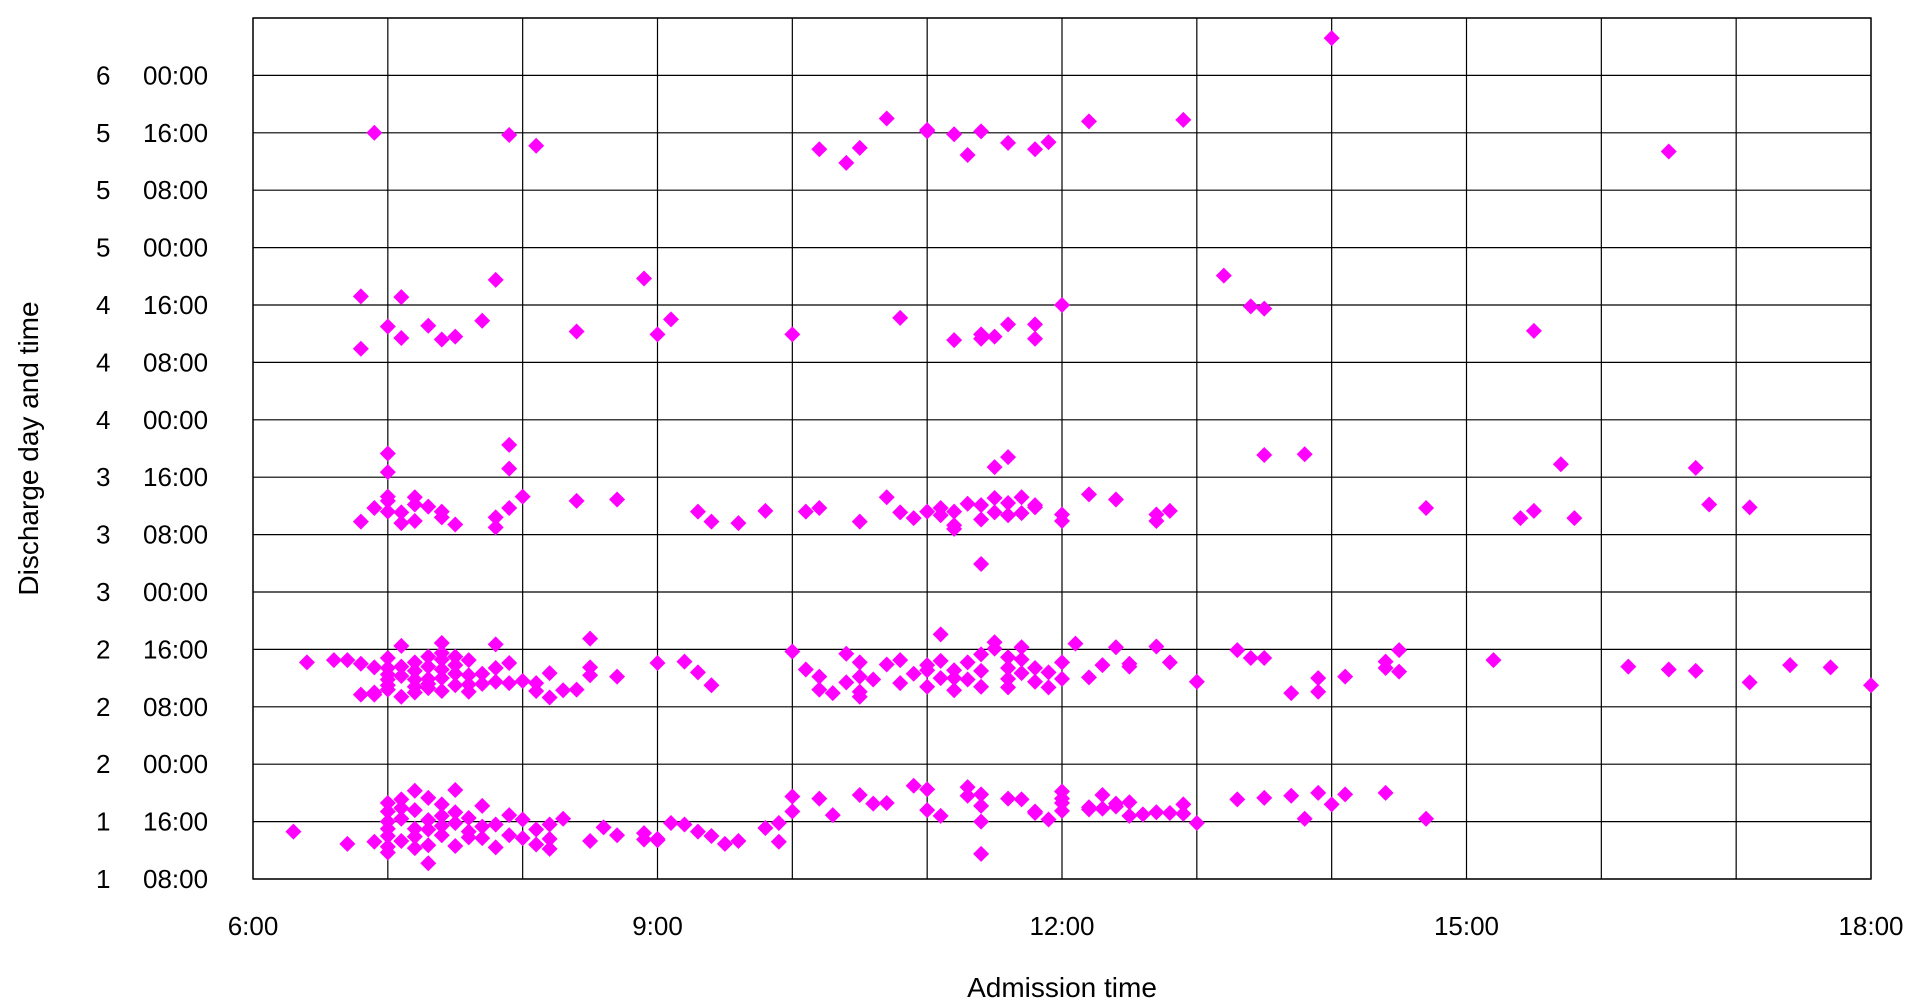  What do you see at coordinates (657, 926) in the screenshot?
I see `x-tick-label: 9:00` at bounding box center [657, 926].